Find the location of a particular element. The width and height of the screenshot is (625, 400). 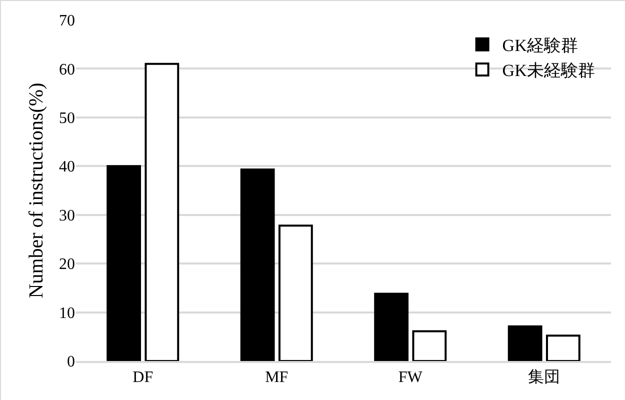

y-tick-label: 60 is located at coordinates (67, 69).